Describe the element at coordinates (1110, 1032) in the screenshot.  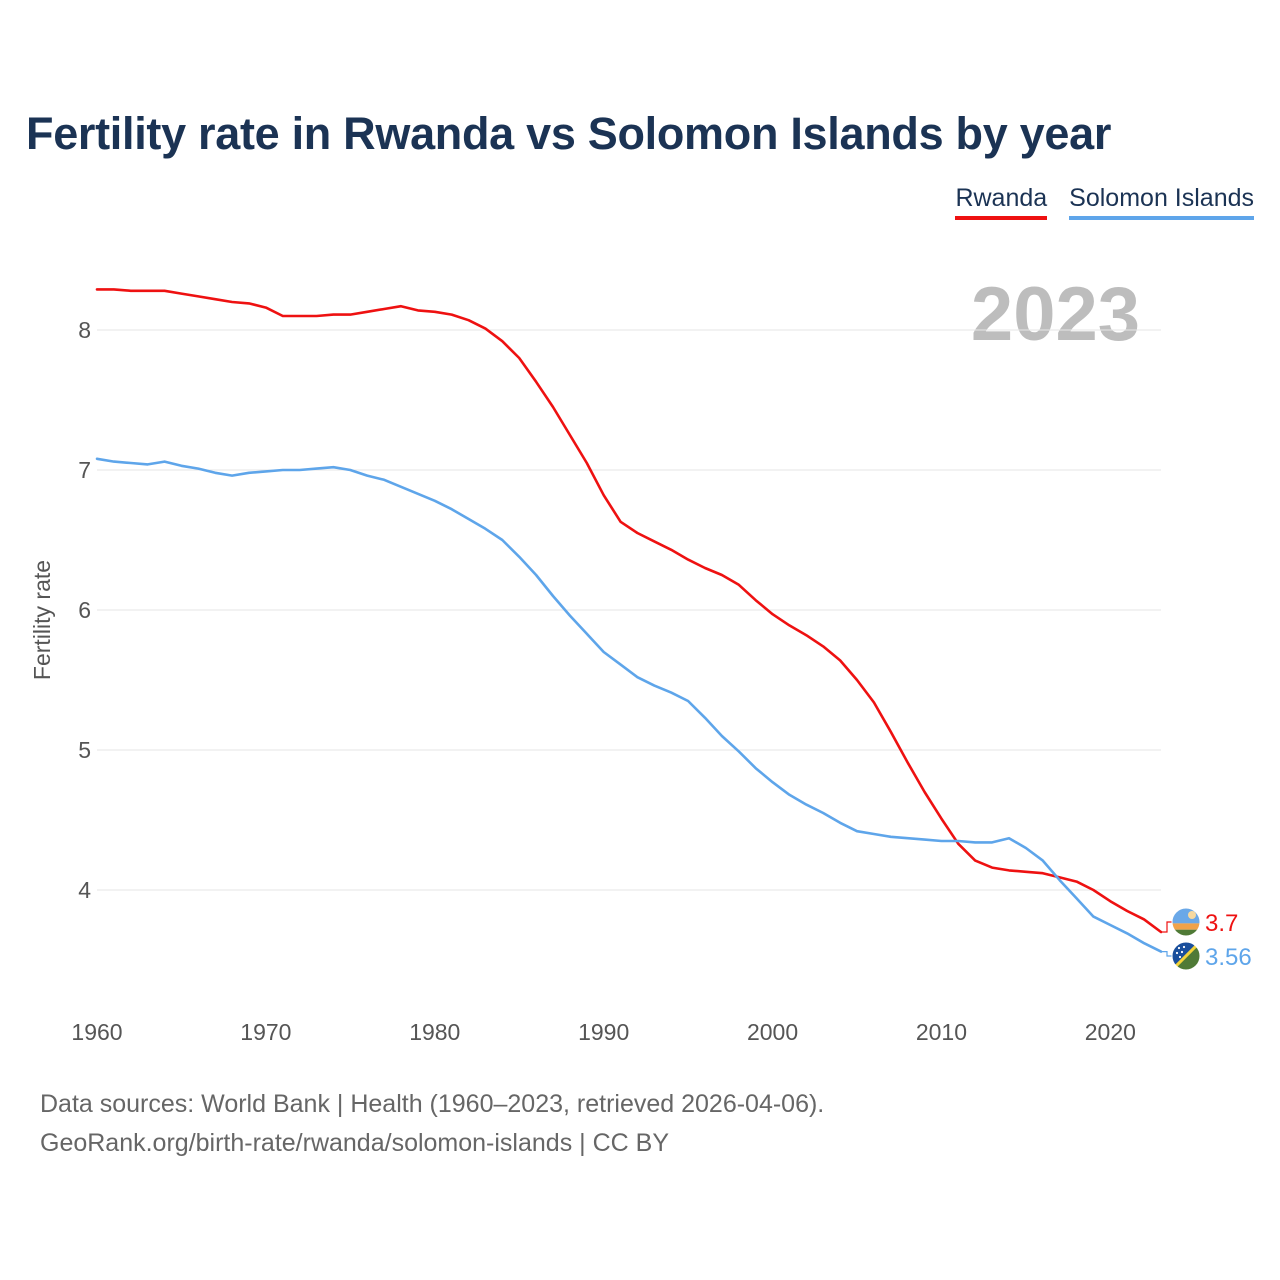
I see `x-tick-label: 2020` at that location.